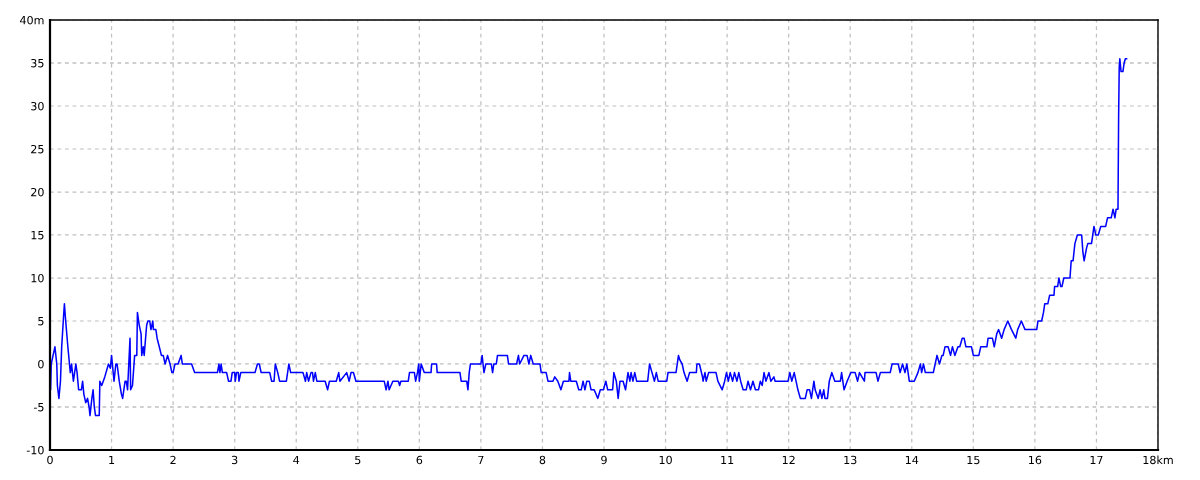  I want to click on x-tick-label: 17, so click(1096, 459).